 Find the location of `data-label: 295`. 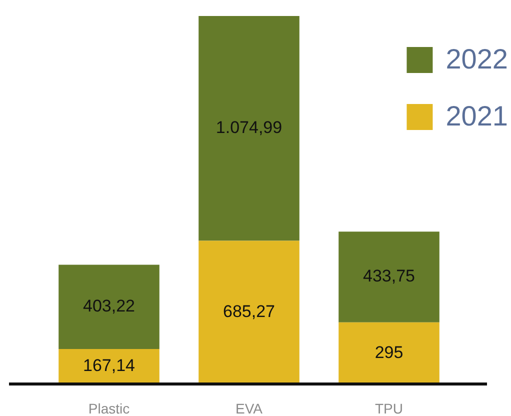

data-label: 295 is located at coordinates (389, 352).